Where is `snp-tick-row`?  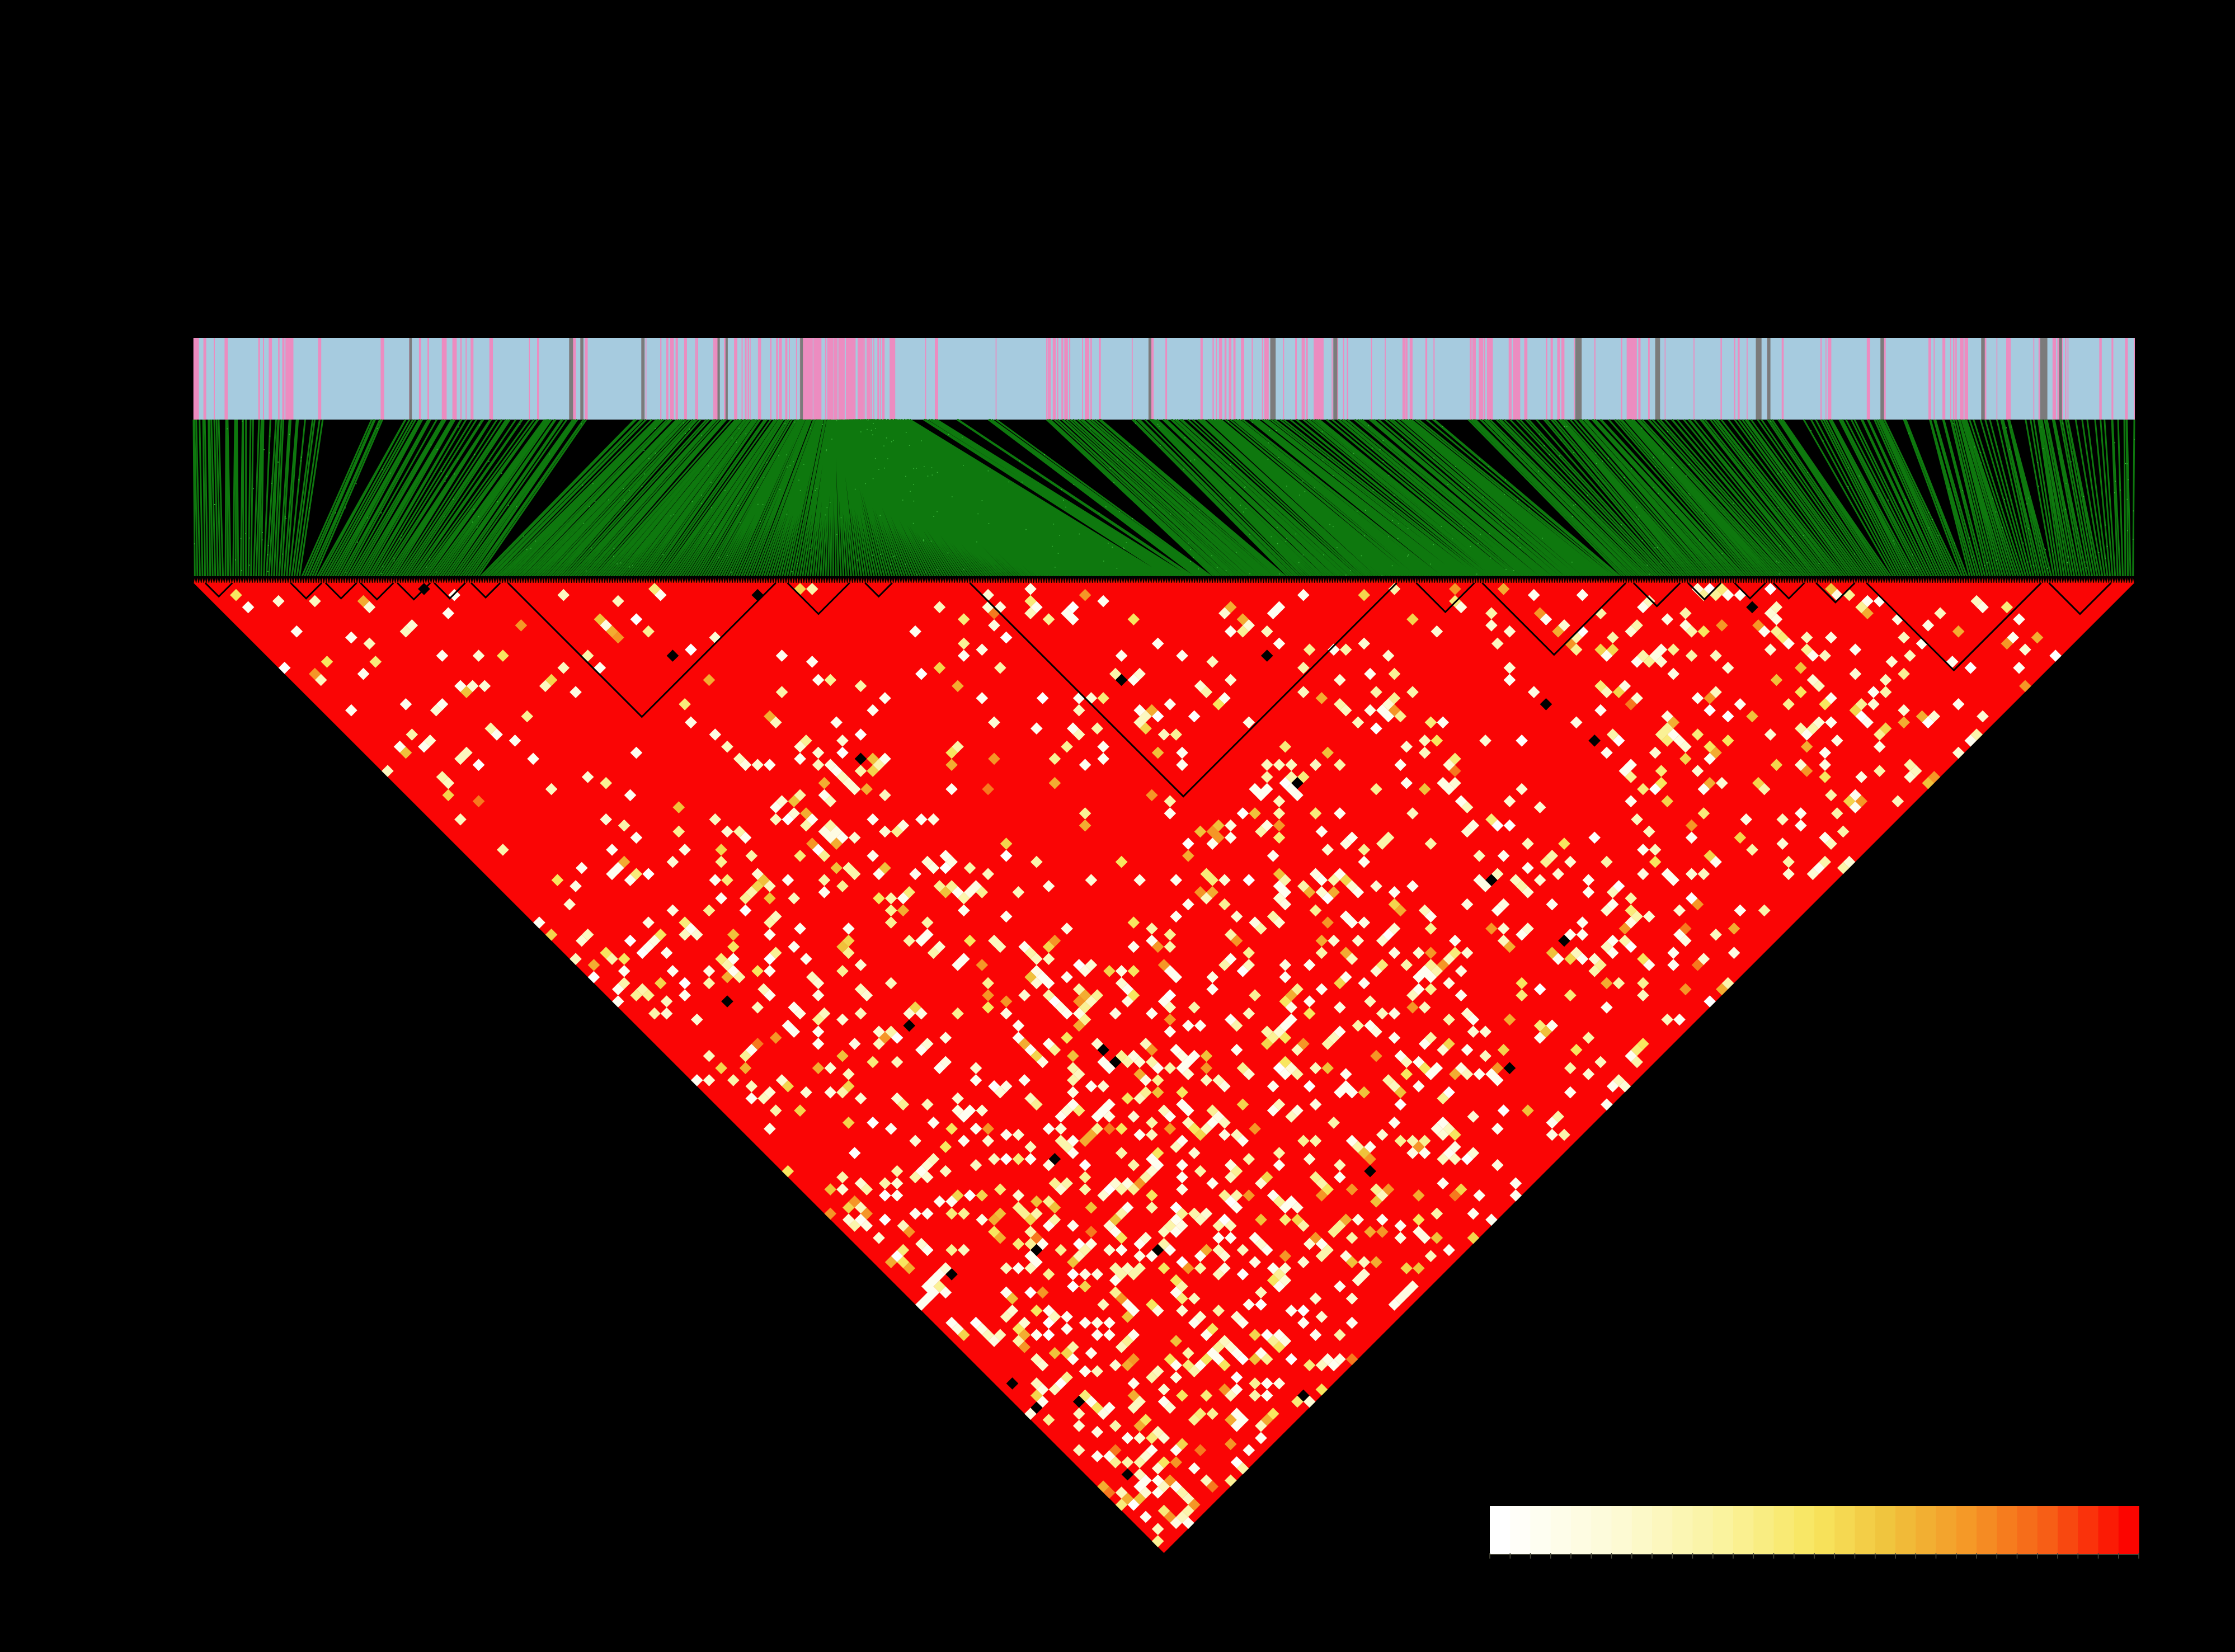
snp-tick-row is located at coordinates (1164, 579).